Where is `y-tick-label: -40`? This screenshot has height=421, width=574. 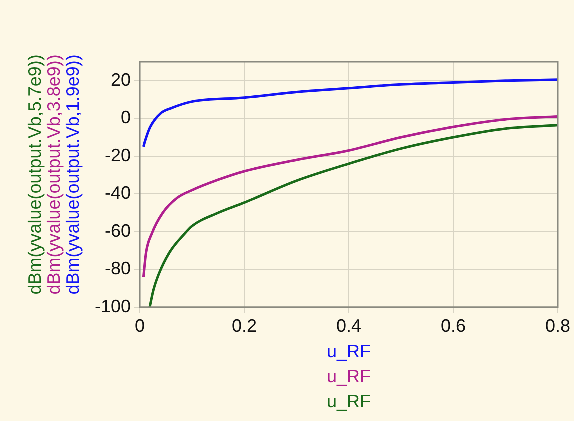
y-tick-label: -40 is located at coordinates (118, 193).